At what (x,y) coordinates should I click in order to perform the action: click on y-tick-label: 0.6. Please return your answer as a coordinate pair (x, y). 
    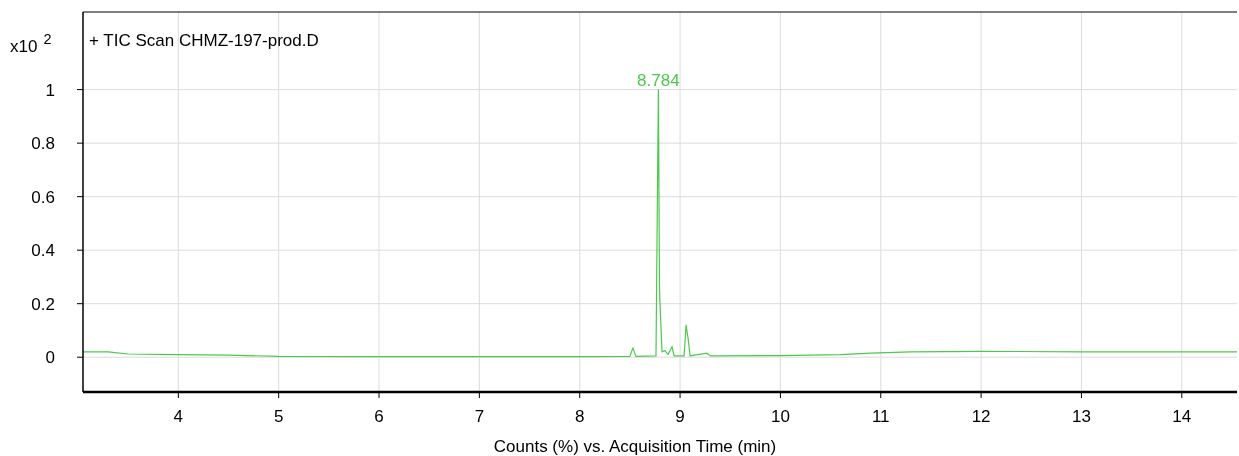
    Looking at the image, I should click on (43, 197).